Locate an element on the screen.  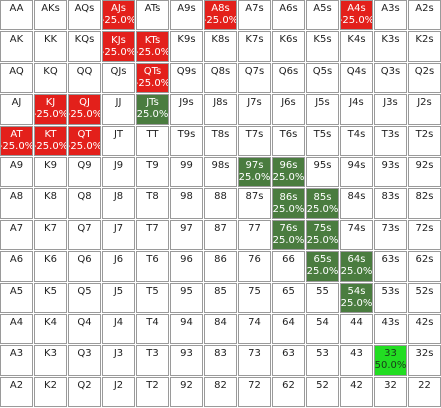
hand-cell: 64s 25.0% is located at coordinates (356, 266).